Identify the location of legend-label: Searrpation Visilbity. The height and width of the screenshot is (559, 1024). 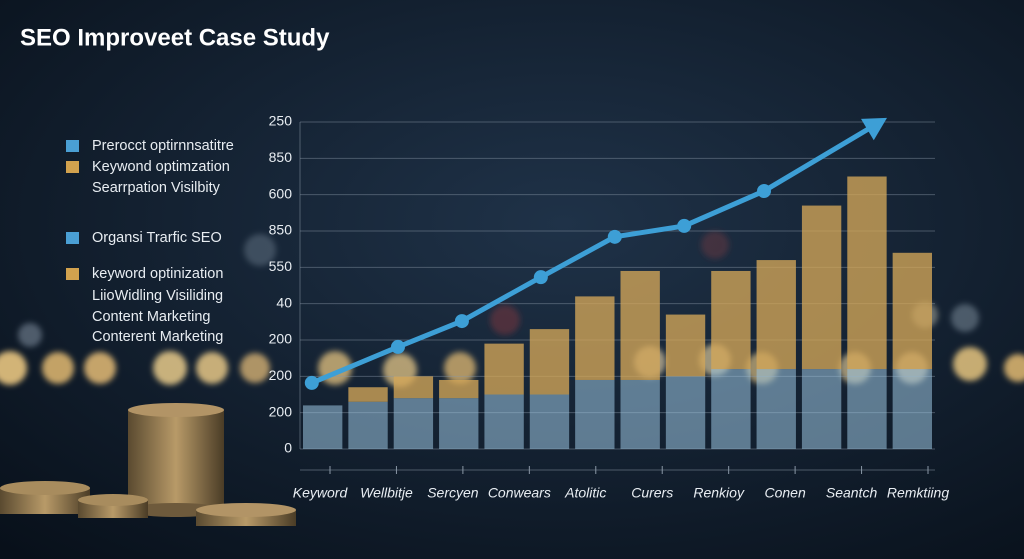
(156, 188).